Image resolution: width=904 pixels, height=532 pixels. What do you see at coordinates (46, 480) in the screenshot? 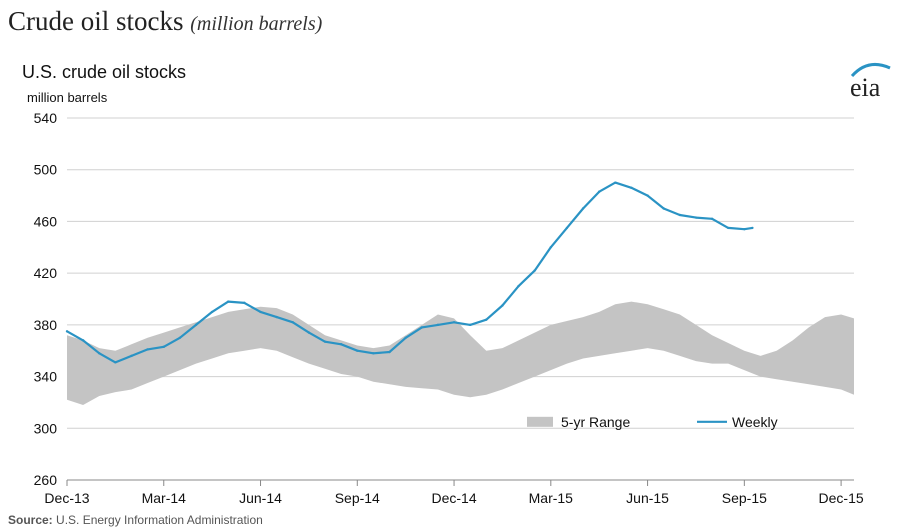
I see `y-tick-label: 260` at bounding box center [46, 480].